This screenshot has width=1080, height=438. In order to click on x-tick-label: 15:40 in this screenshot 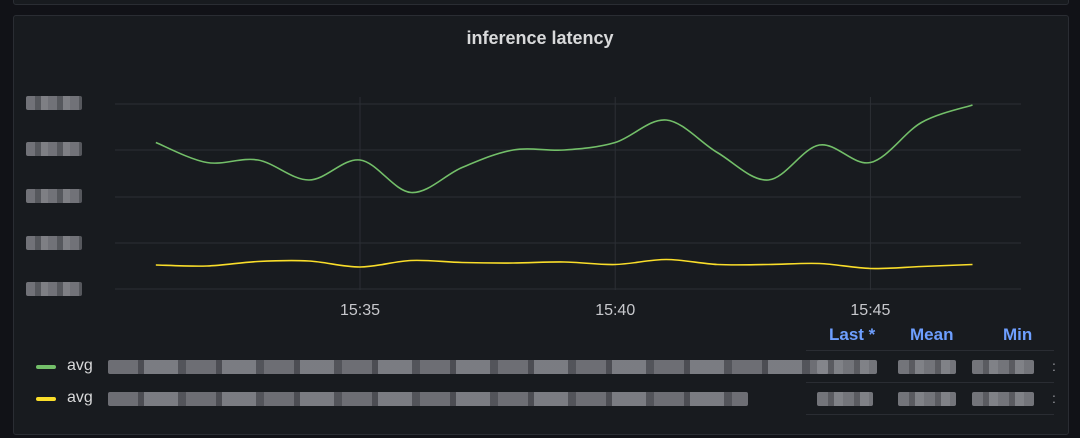, I will do `click(615, 310)`.